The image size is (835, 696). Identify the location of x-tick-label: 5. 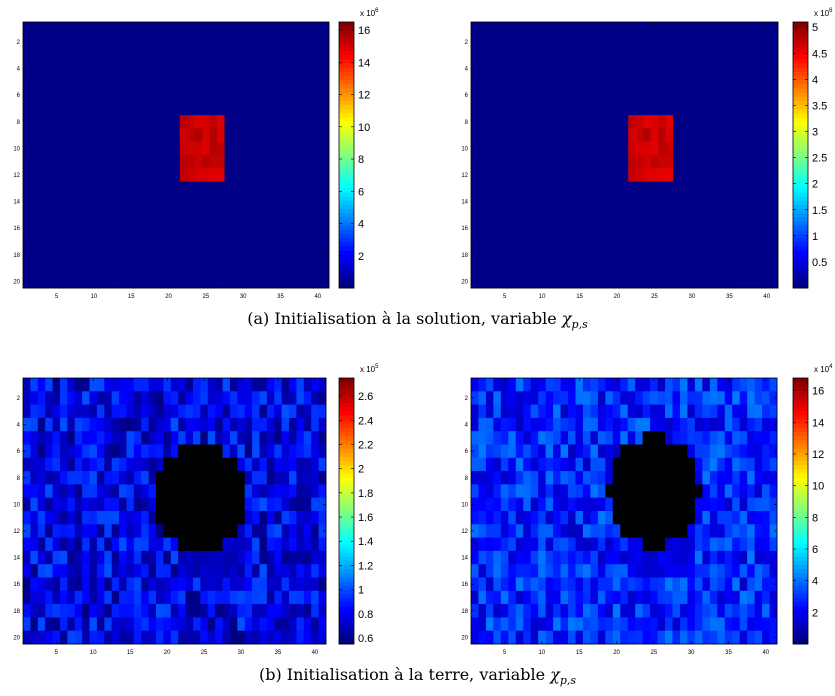
(57, 297).